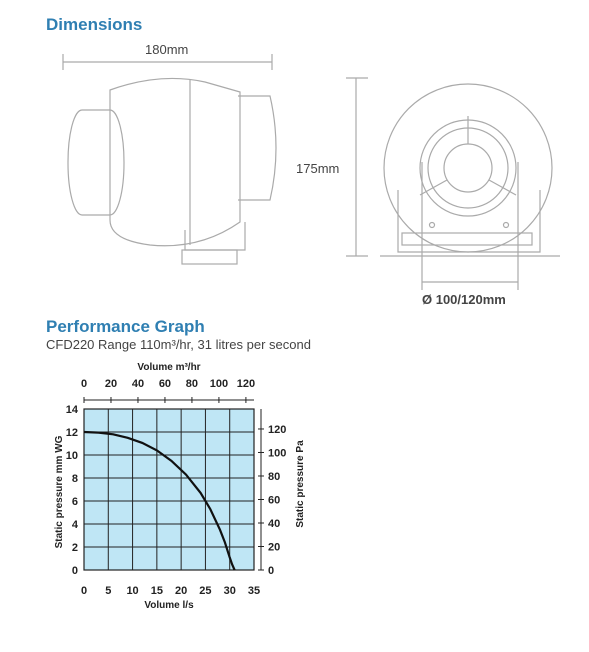  Describe the element at coordinates (271, 571) in the screenshot. I see `y2-tick-label: 0` at that location.